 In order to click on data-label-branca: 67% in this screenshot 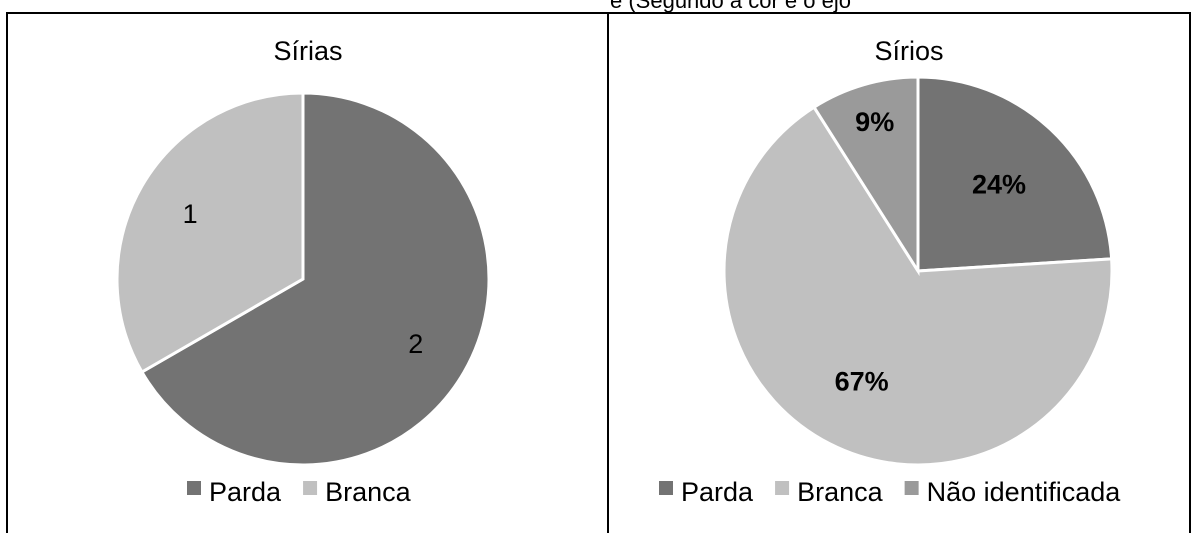, I will do `click(862, 382)`.